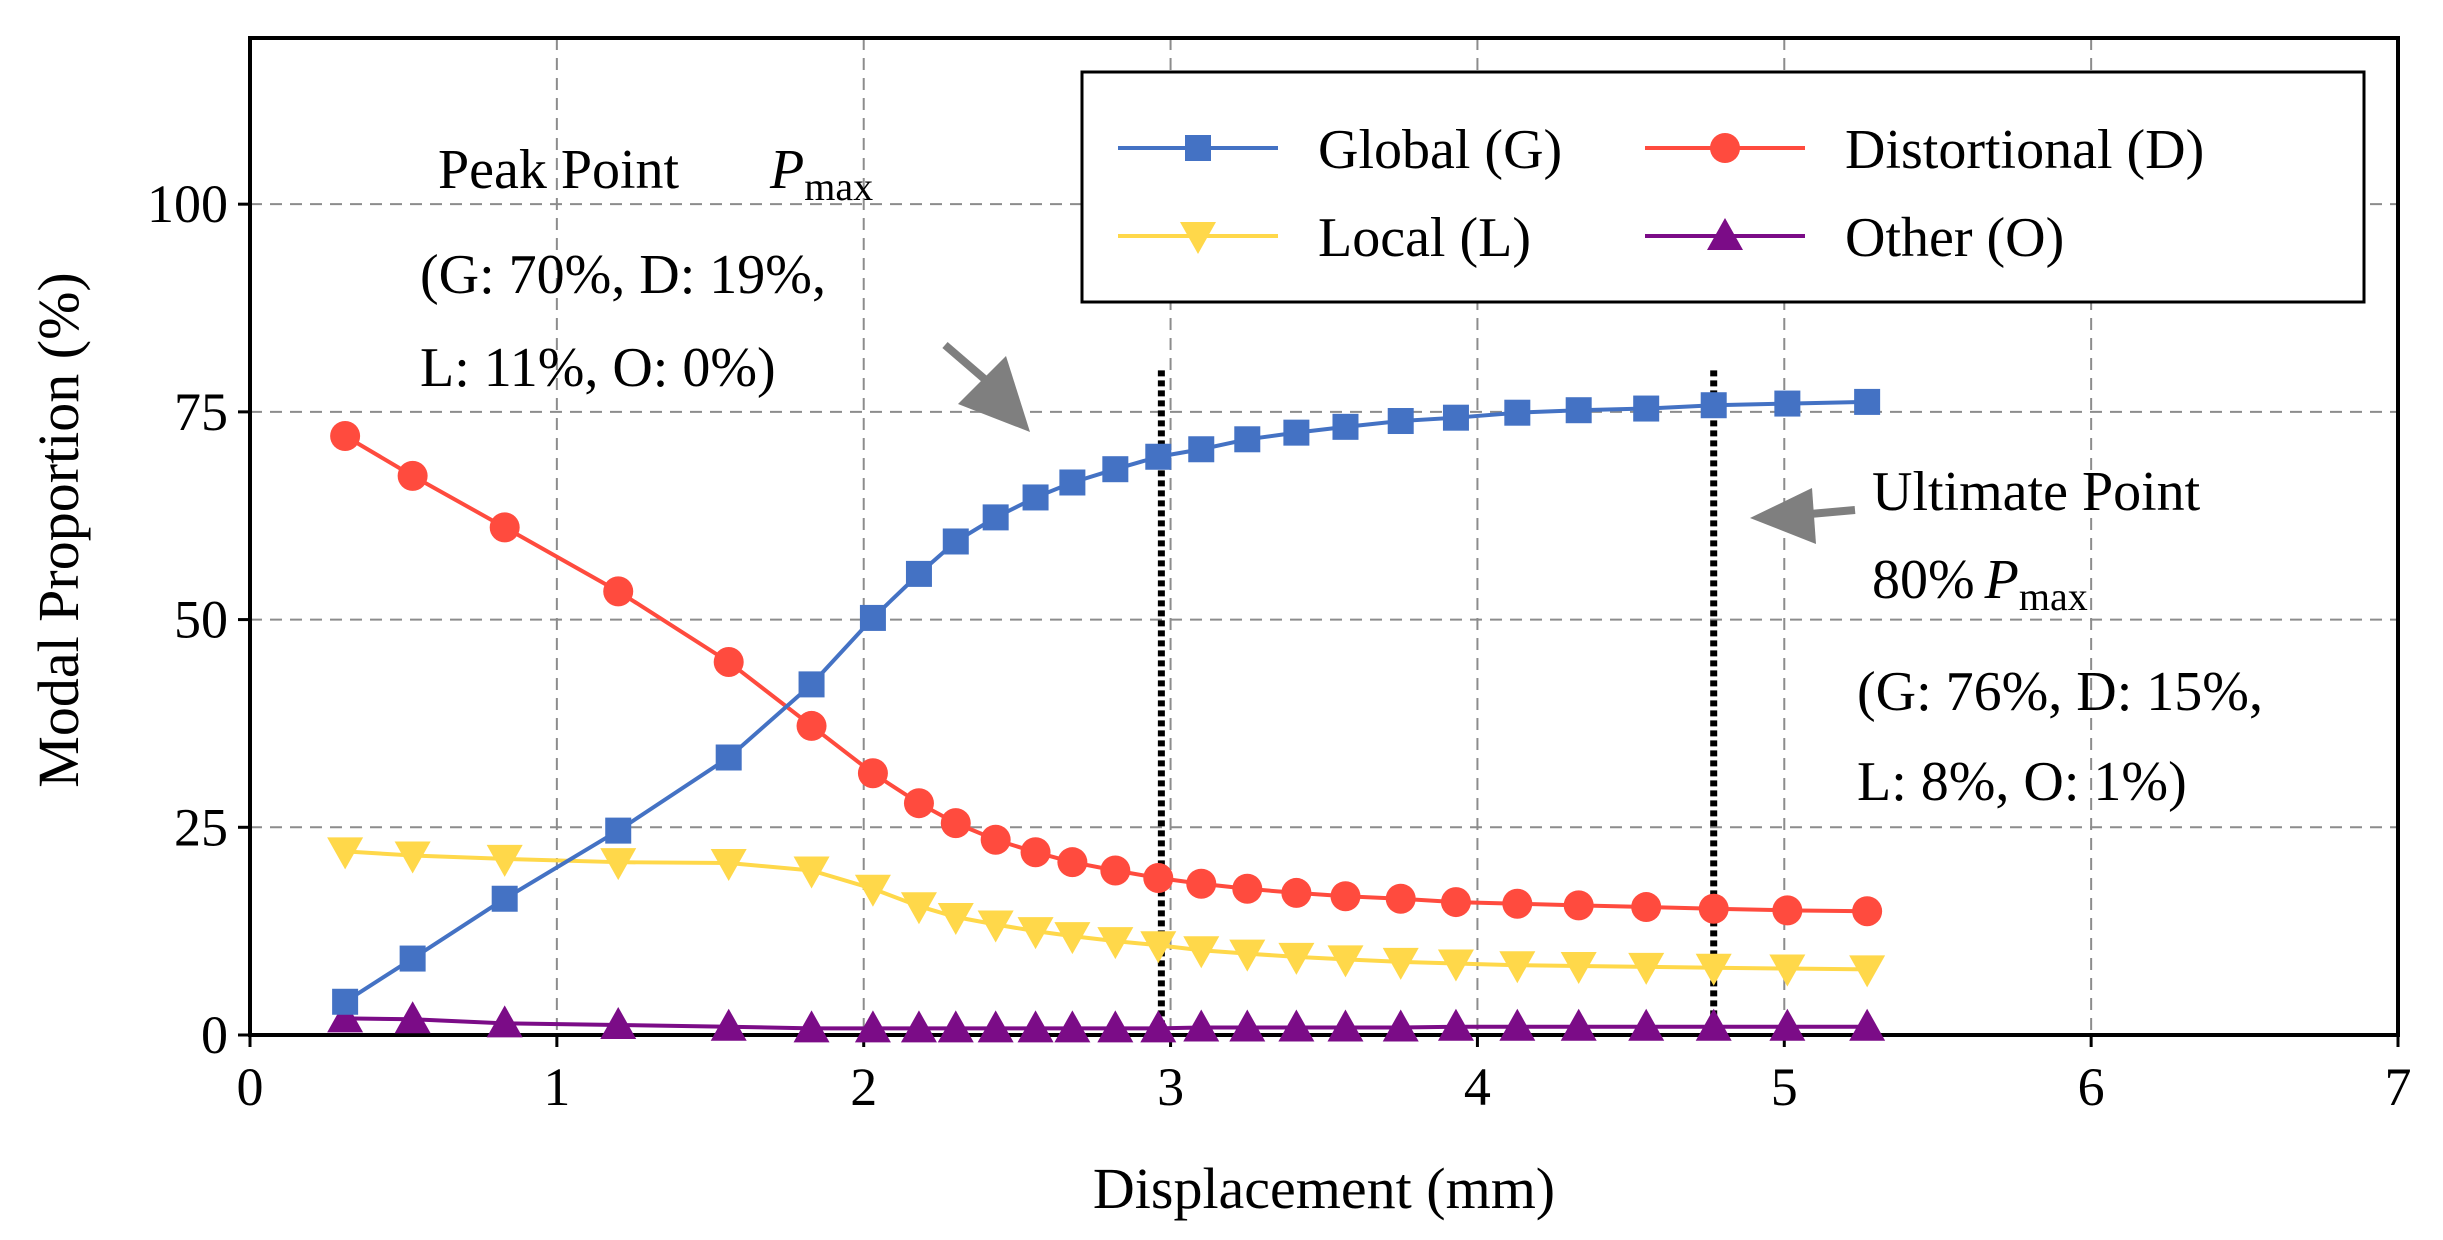  Describe the element at coordinates (863, 1087) in the screenshot. I see `x-tick-label: 2` at that location.